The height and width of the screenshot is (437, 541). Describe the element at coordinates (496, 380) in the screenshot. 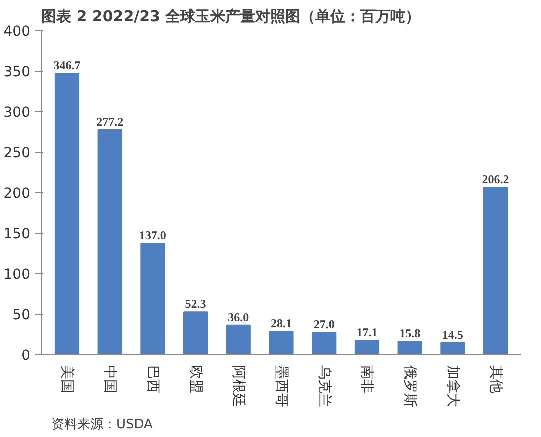

I see `x-tick-label: 其他` at that location.